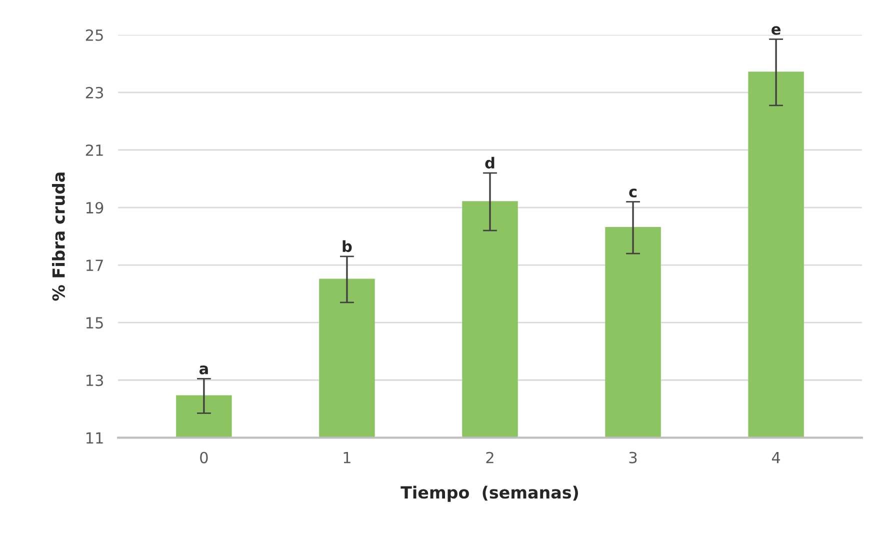  What do you see at coordinates (203, 370) in the screenshot?
I see `annotation: a` at bounding box center [203, 370].